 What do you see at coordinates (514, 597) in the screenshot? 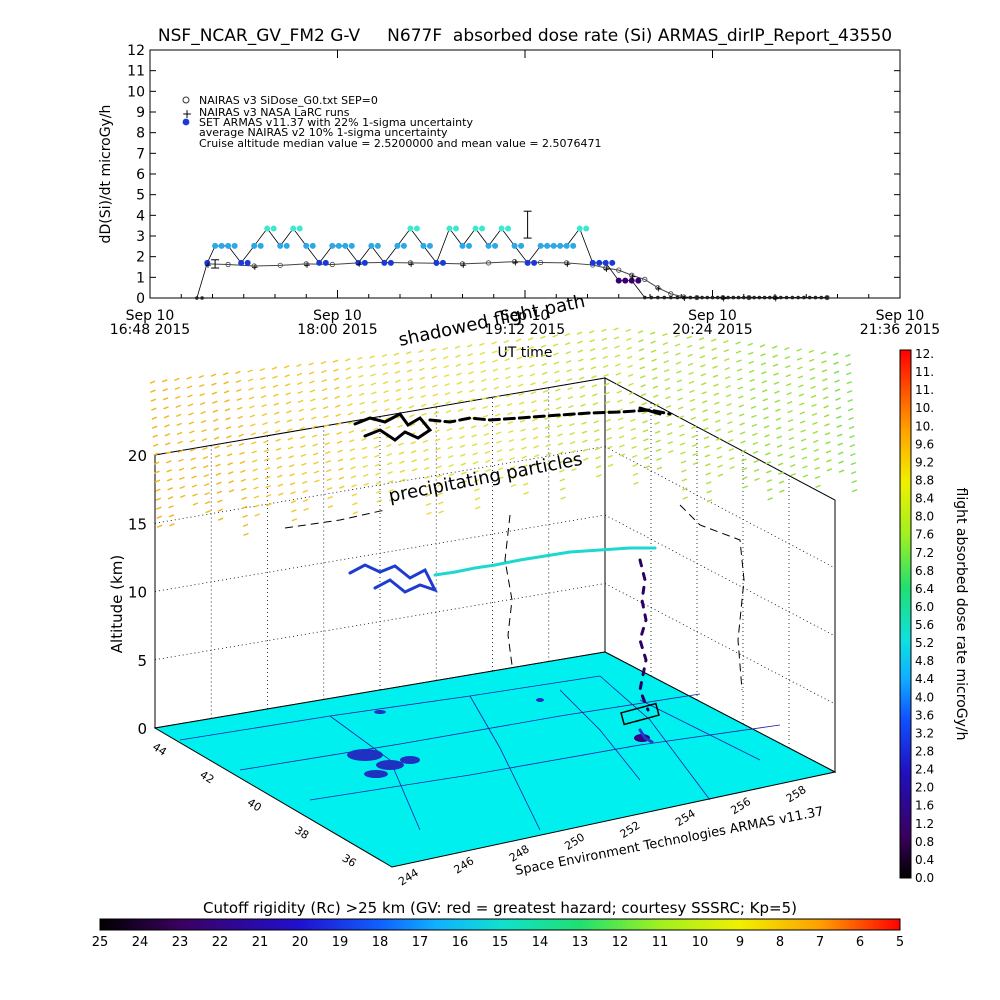
I see `projection-lines` at bounding box center [514, 597].